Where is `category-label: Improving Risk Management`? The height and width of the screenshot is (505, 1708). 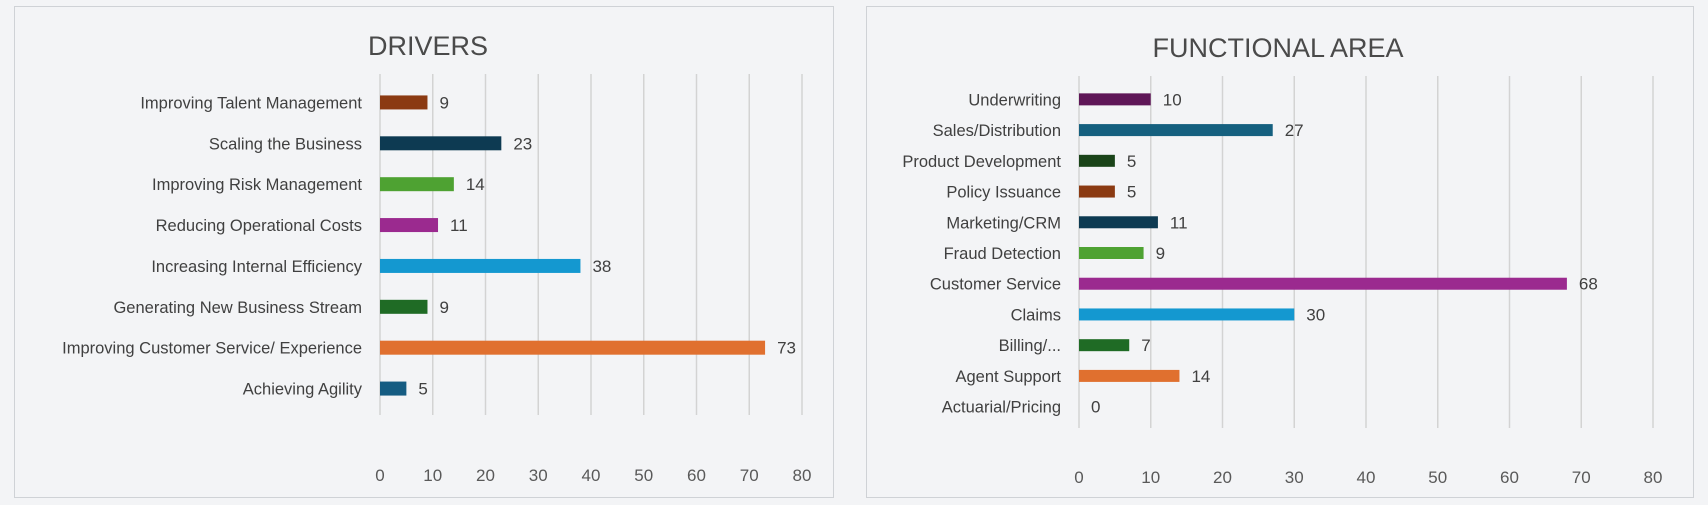 category-label: Improving Risk Management is located at coordinates (257, 185).